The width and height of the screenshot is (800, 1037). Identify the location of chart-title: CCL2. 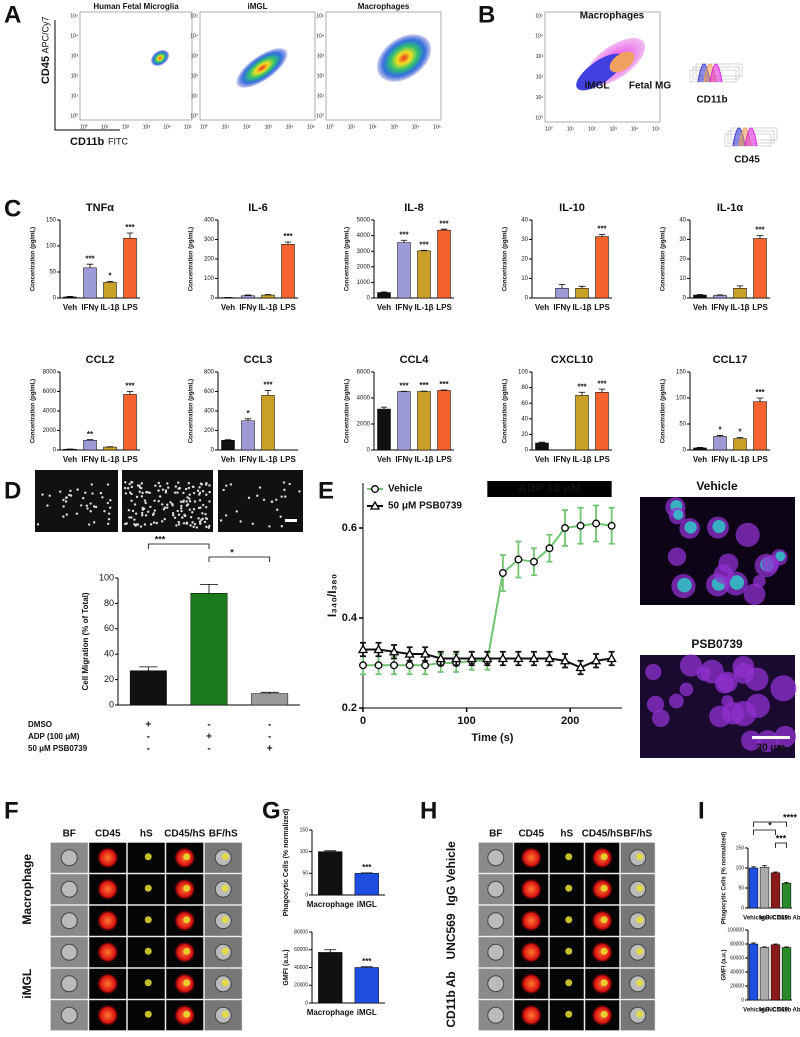
(100, 360).